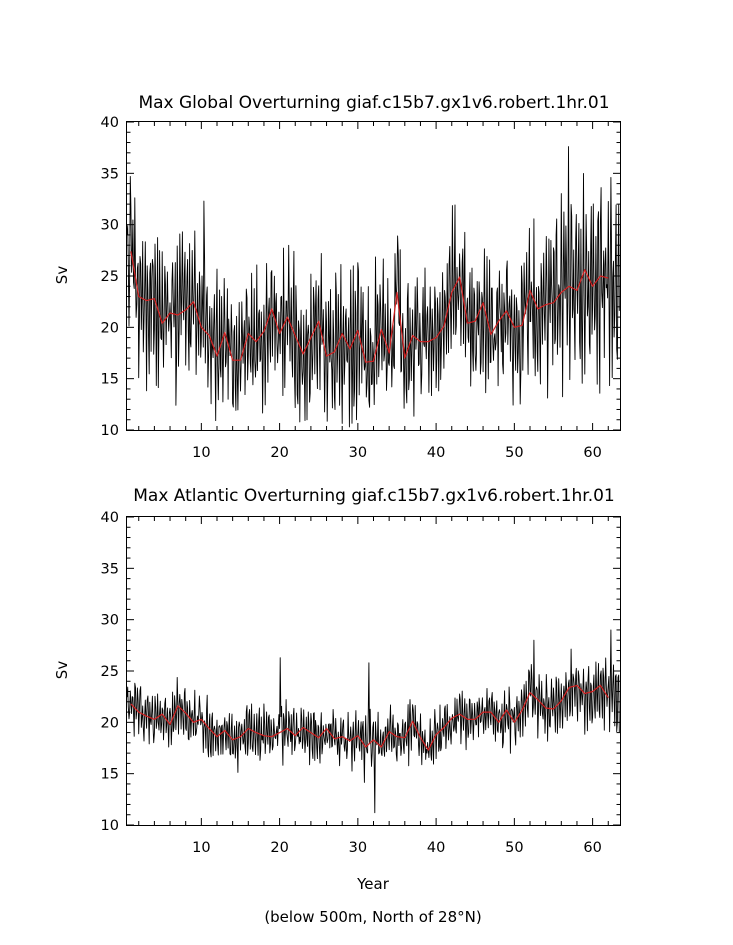 Image resolution: width=733 pixels, height=945 pixels. What do you see at coordinates (372, 917) in the screenshot?
I see `footnote: (below 500m, North of 28°N)` at bounding box center [372, 917].